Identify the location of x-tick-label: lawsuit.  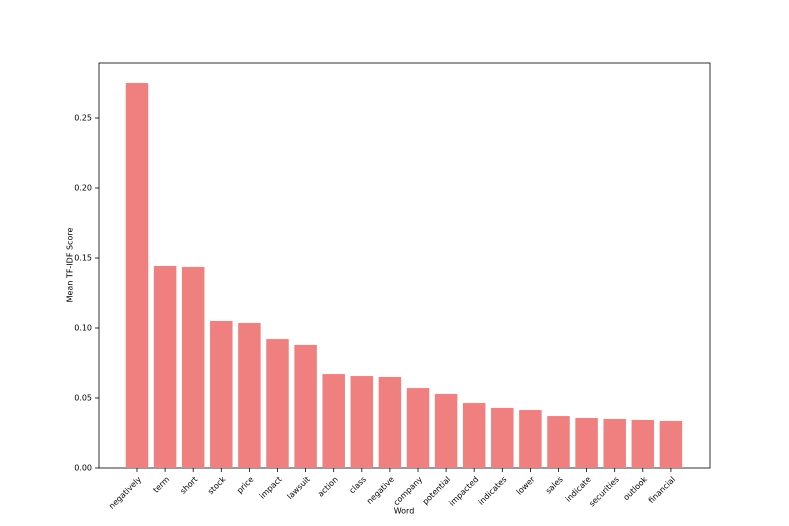
(298, 488).